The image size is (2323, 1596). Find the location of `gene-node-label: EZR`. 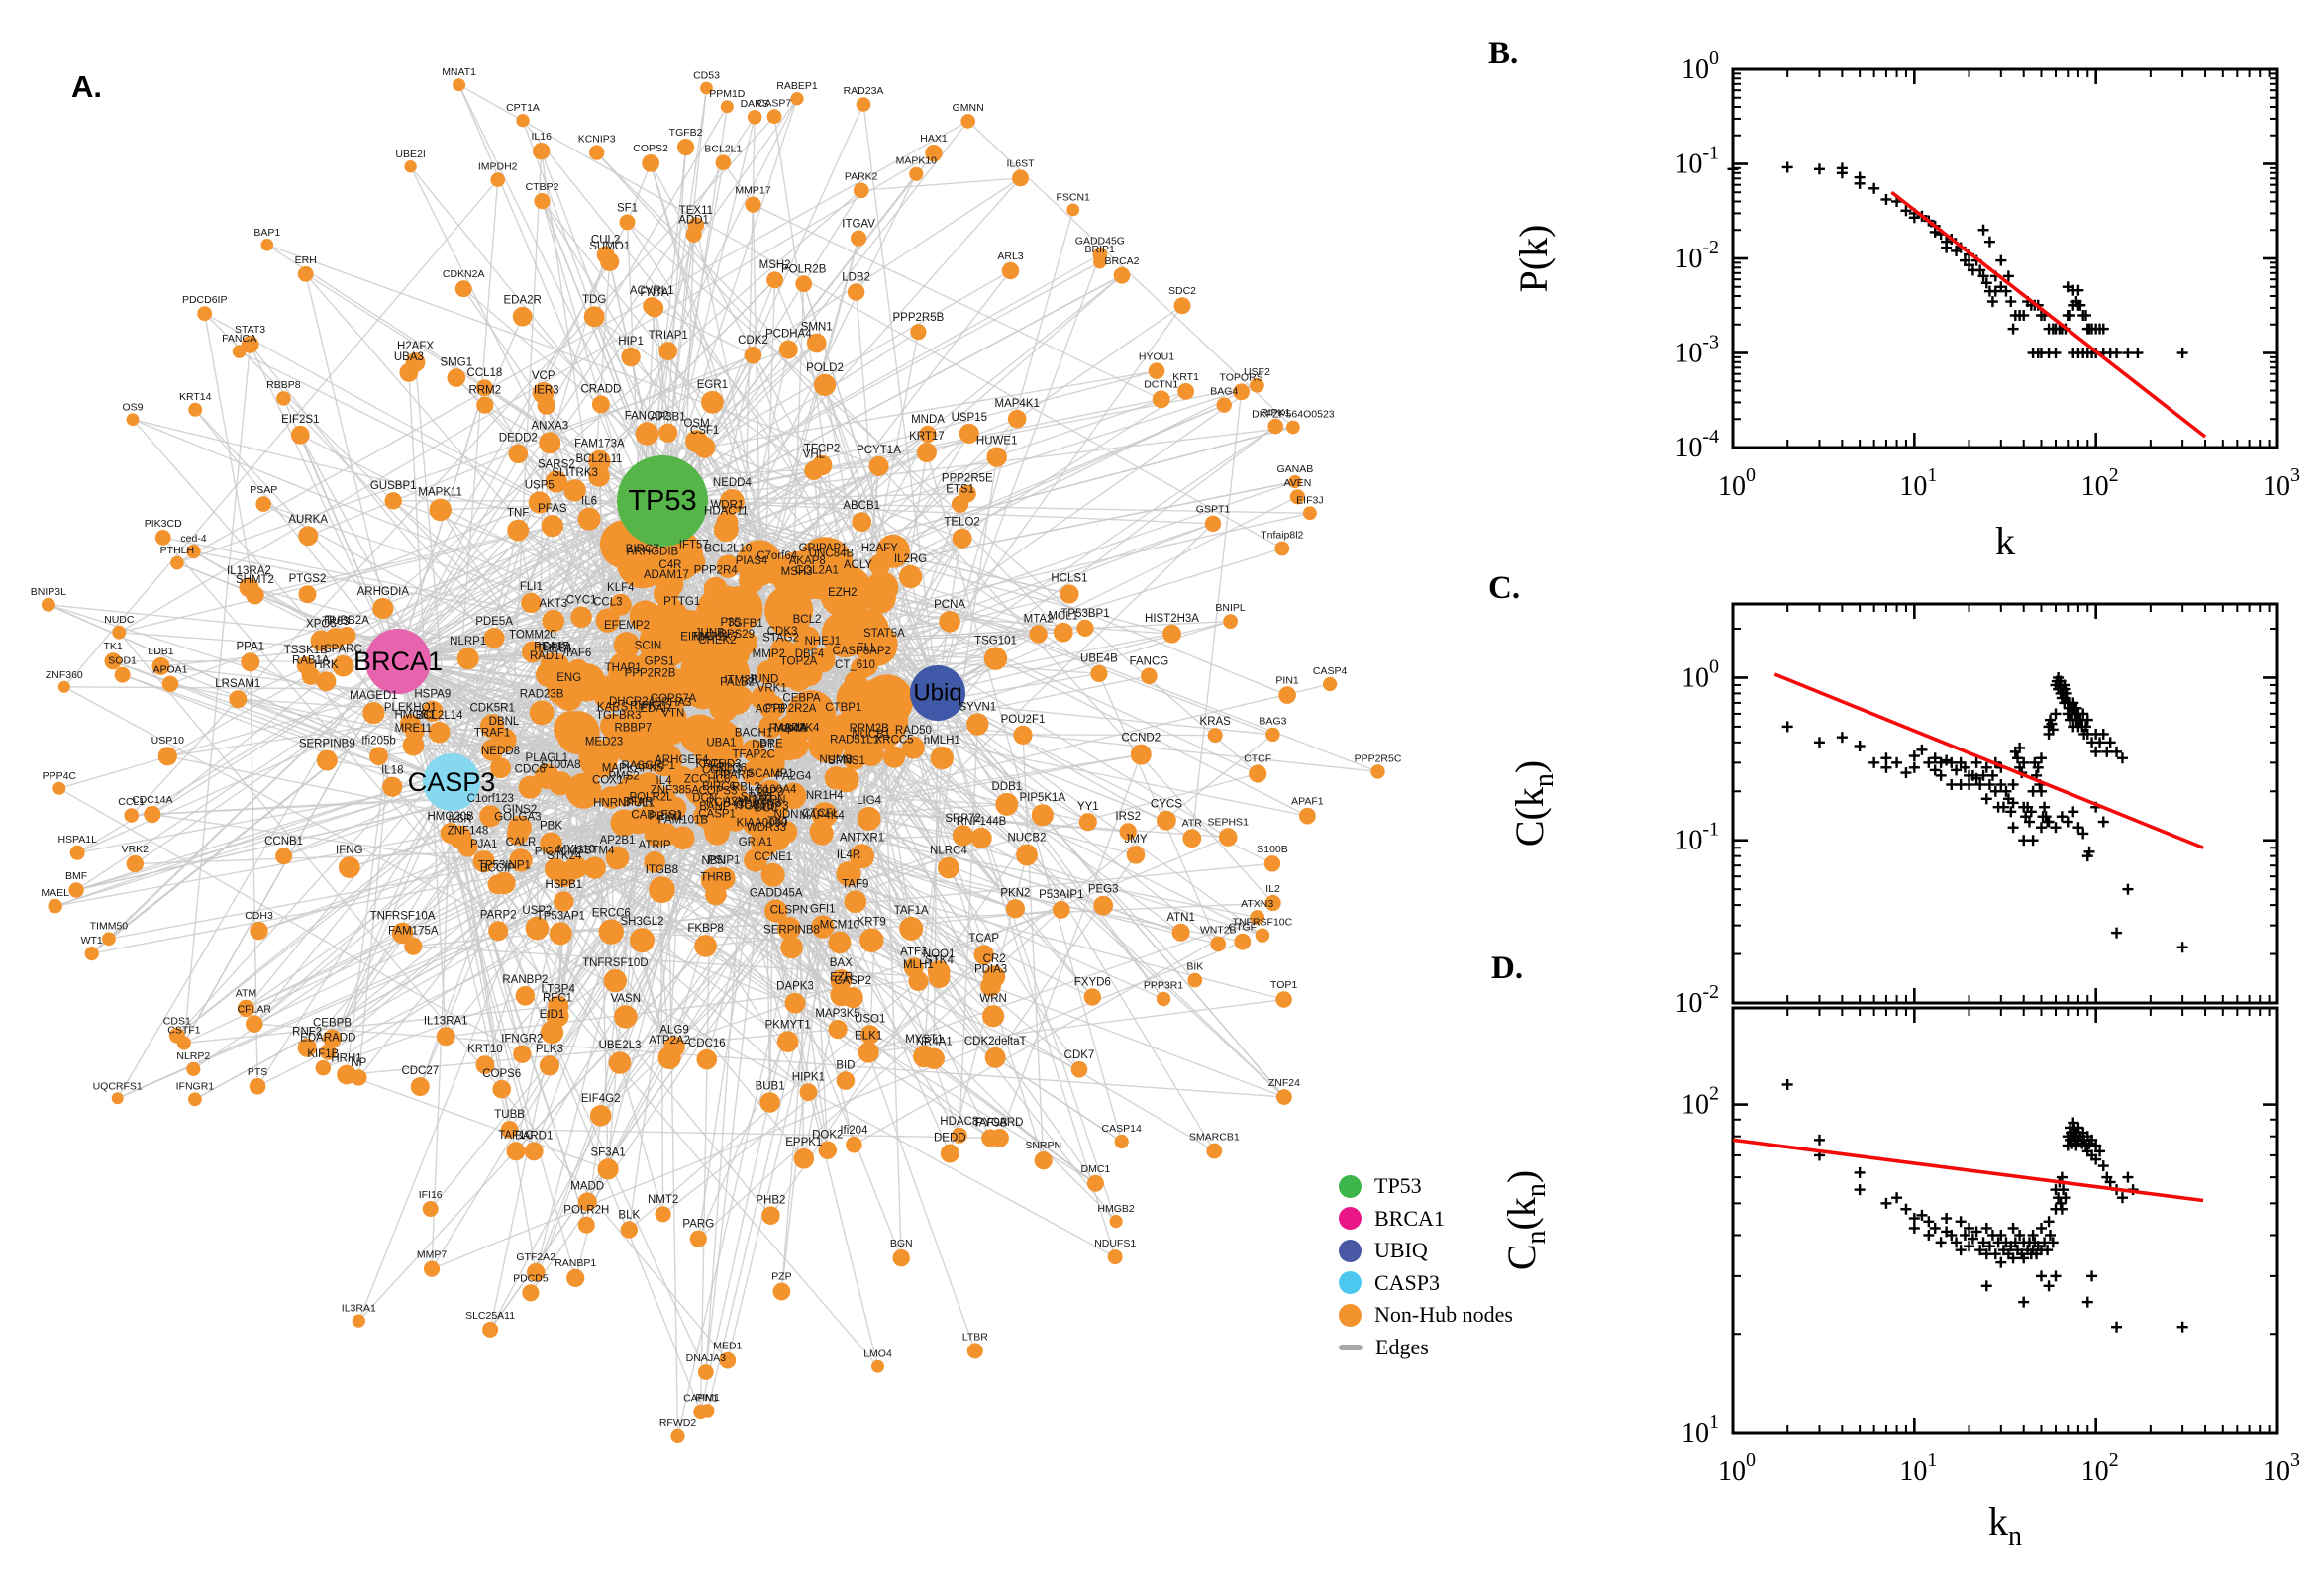

gene-node-label: EZR is located at coordinates (842, 978).